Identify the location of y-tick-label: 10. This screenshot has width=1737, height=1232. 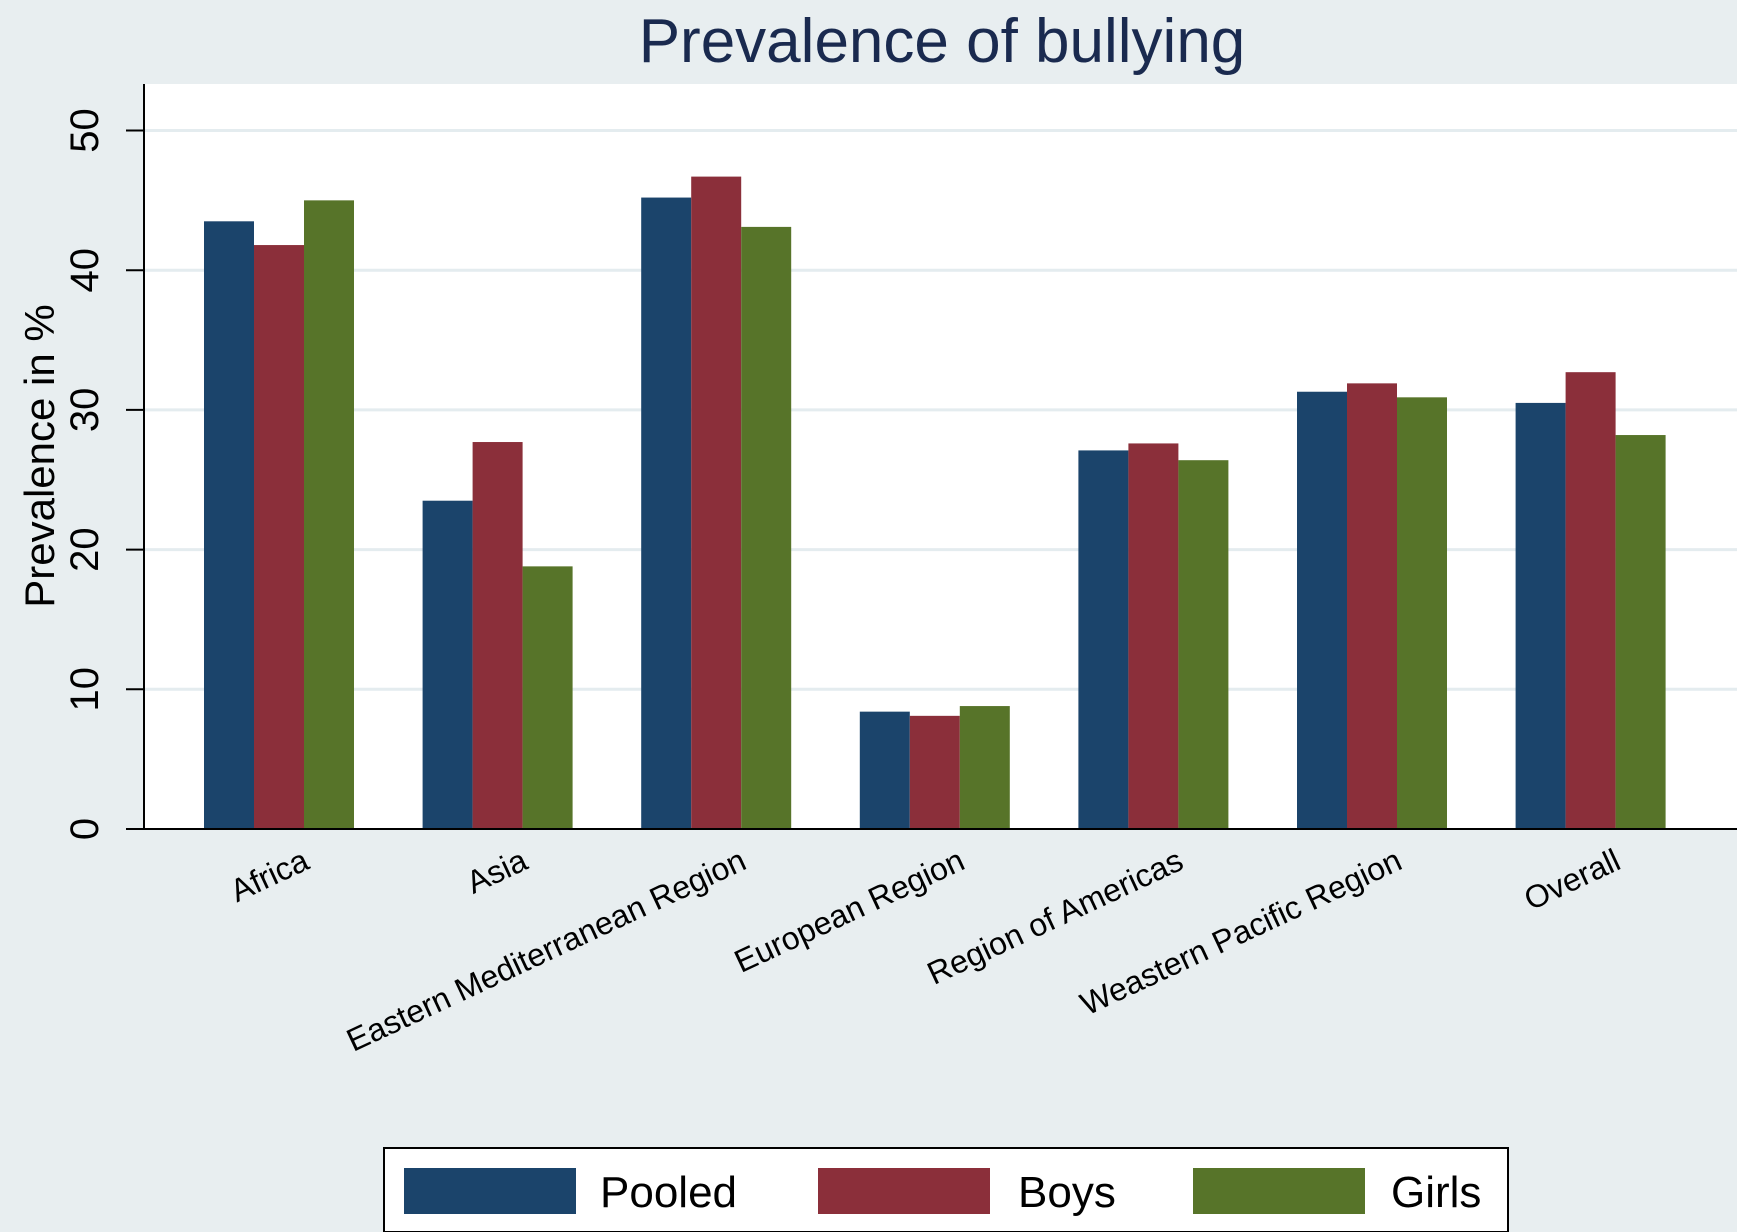
(85, 689).